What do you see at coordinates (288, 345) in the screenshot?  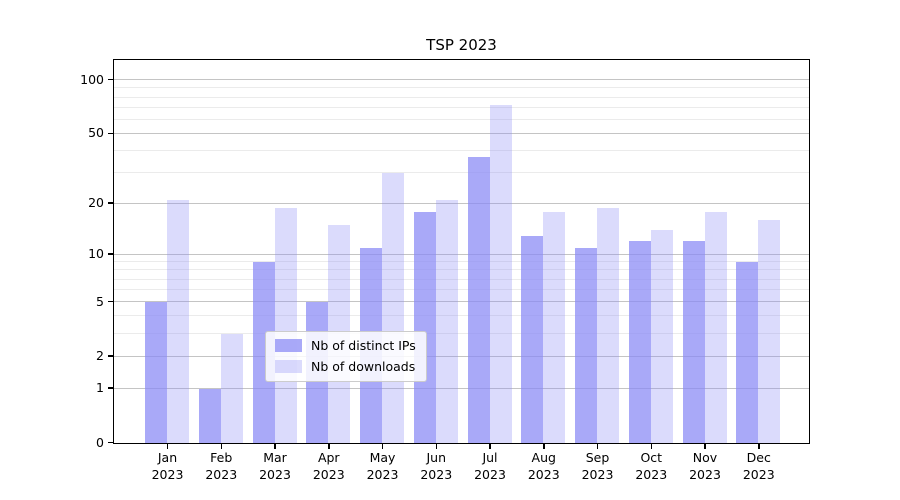 I see `legend-swatch-distinct-ips` at bounding box center [288, 345].